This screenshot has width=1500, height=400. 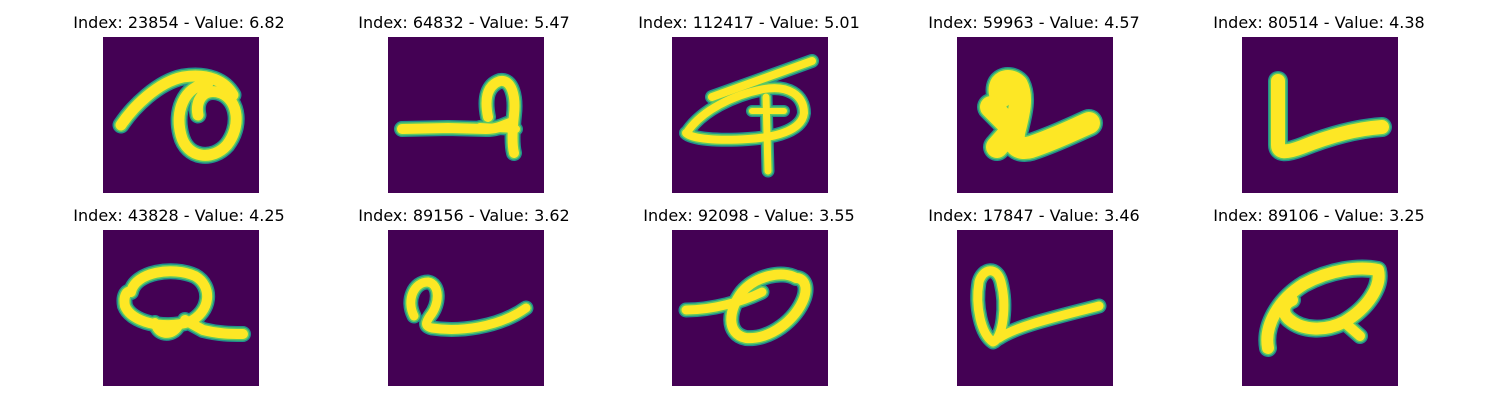 I want to click on panel-title: Index: 89106 - Value: 3.25, so click(x=1319, y=215).